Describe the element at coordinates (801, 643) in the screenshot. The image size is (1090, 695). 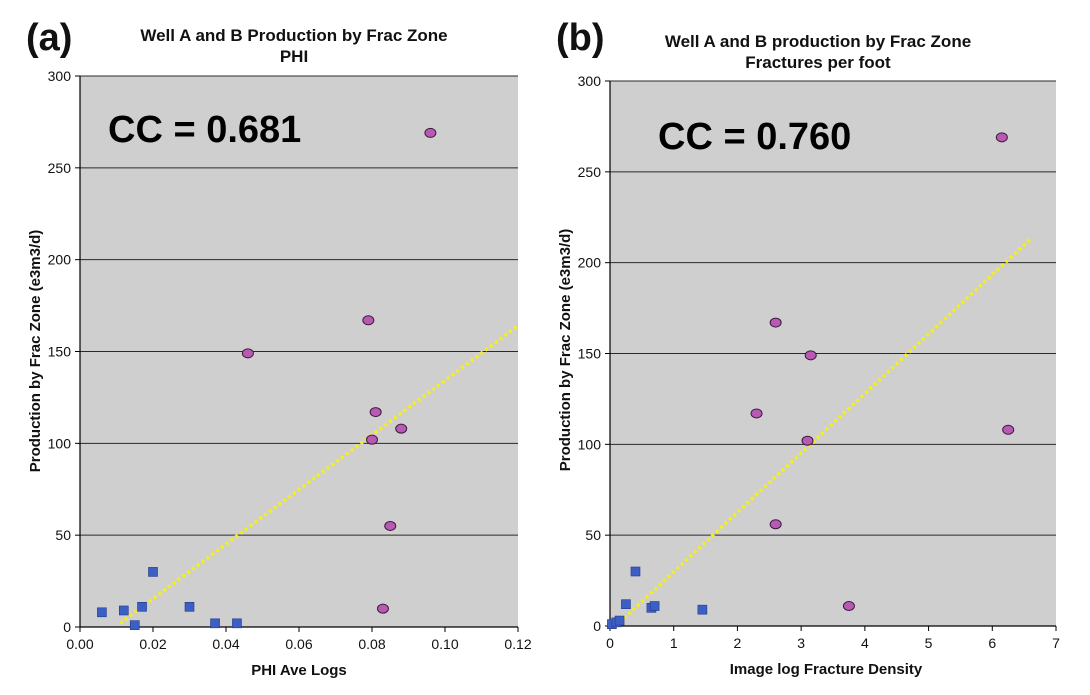
I see `x-tick-label: 3` at that location.